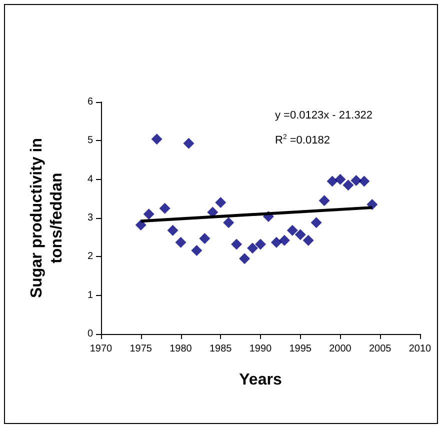 The height and width of the screenshot is (428, 444). Describe the element at coordinates (420, 349) in the screenshot. I see `x-tick-label: 2010` at that location.